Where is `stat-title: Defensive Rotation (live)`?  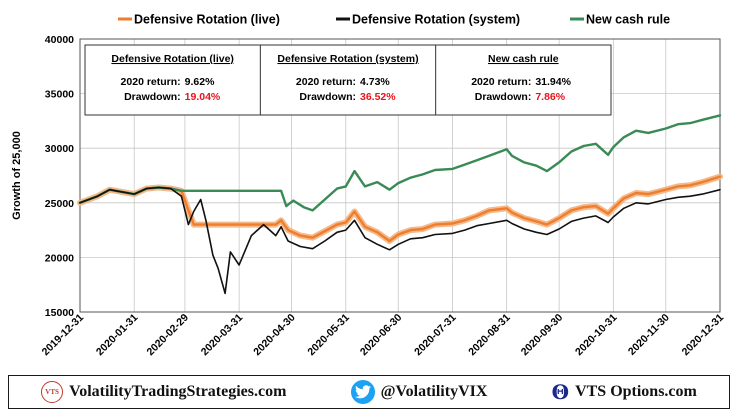 stat-title: Defensive Rotation (live) is located at coordinates (172, 59).